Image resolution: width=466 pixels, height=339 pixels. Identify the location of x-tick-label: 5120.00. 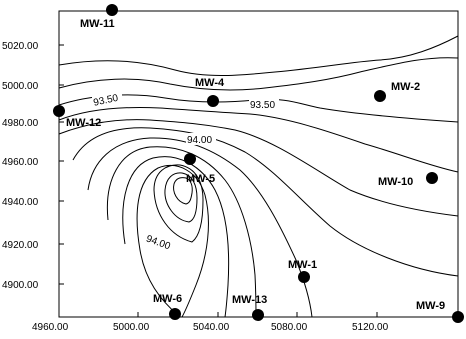
(370, 327).